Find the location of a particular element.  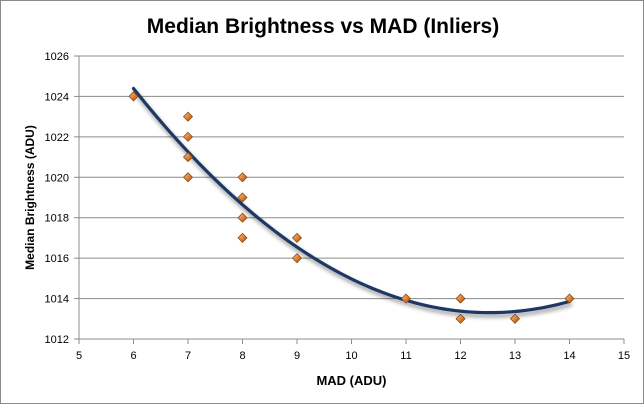

x-tick-label: 14 is located at coordinates (569, 356).